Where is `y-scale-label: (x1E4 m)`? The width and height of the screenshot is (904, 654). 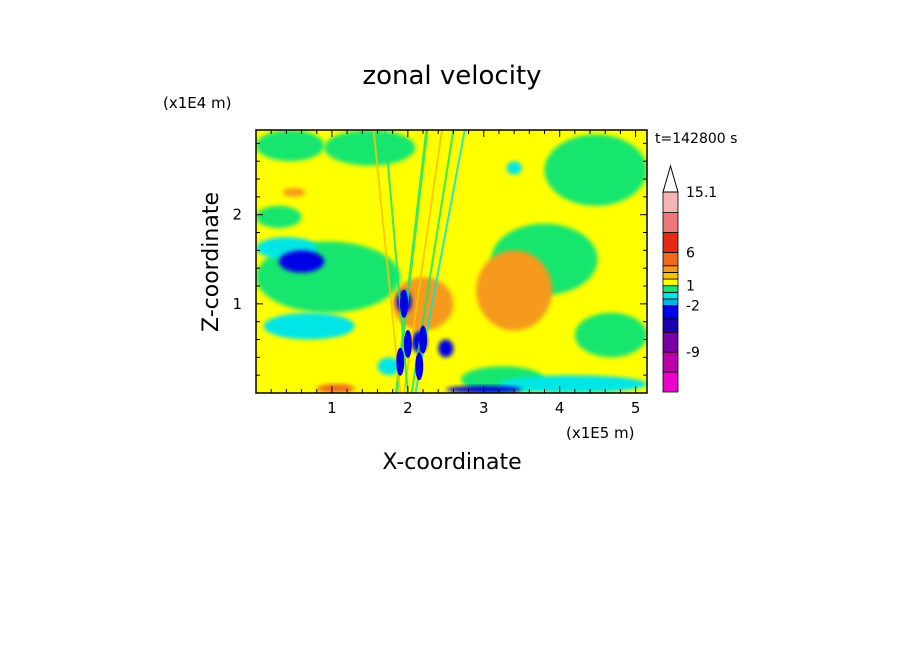
y-scale-label: (x1E4 m) is located at coordinates (197, 103).